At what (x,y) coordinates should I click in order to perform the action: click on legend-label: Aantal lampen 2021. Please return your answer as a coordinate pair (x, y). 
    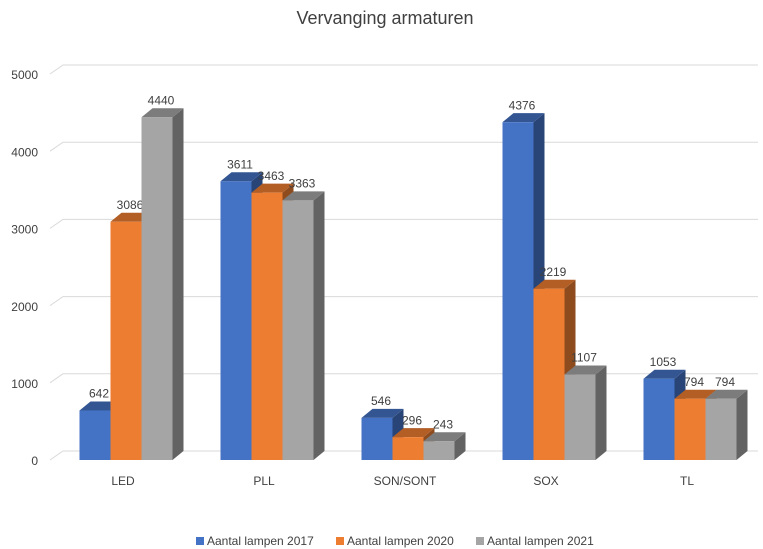
    Looking at the image, I should click on (540, 541).